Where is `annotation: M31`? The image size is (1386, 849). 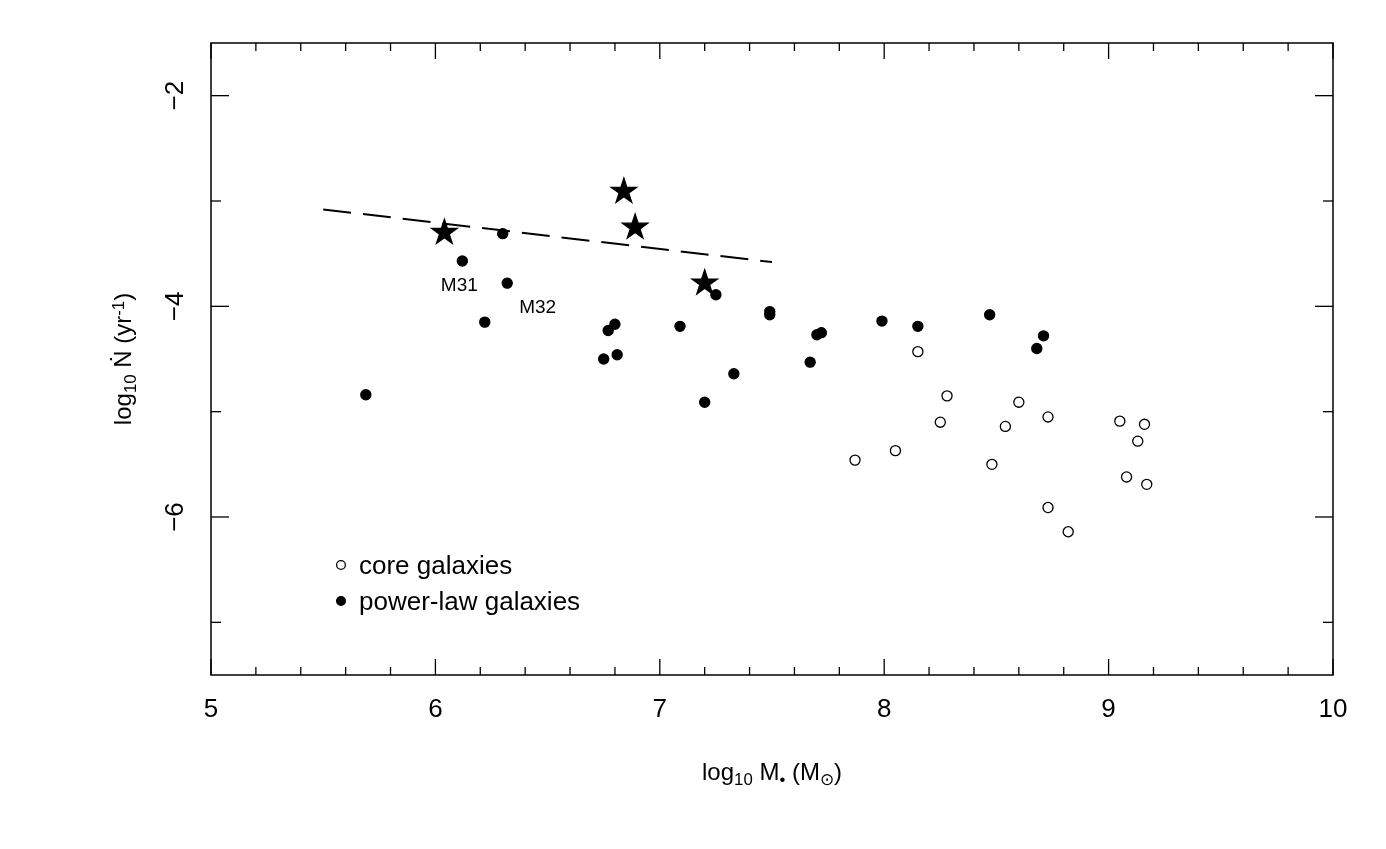 annotation: M31 is located at coordinates (459, 285).